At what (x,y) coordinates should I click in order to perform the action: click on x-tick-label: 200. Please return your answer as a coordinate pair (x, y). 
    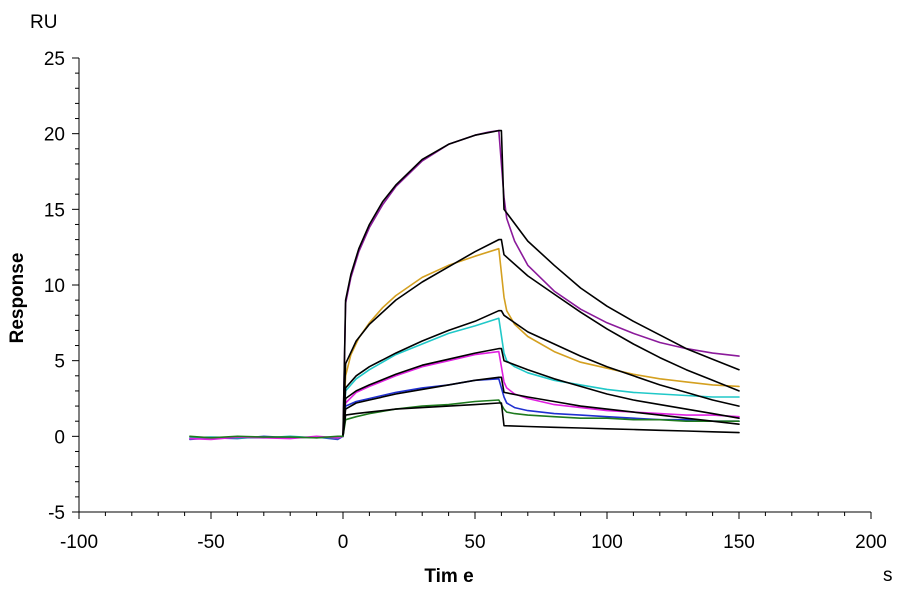
    Looking at the image, I should click on (871, 542).